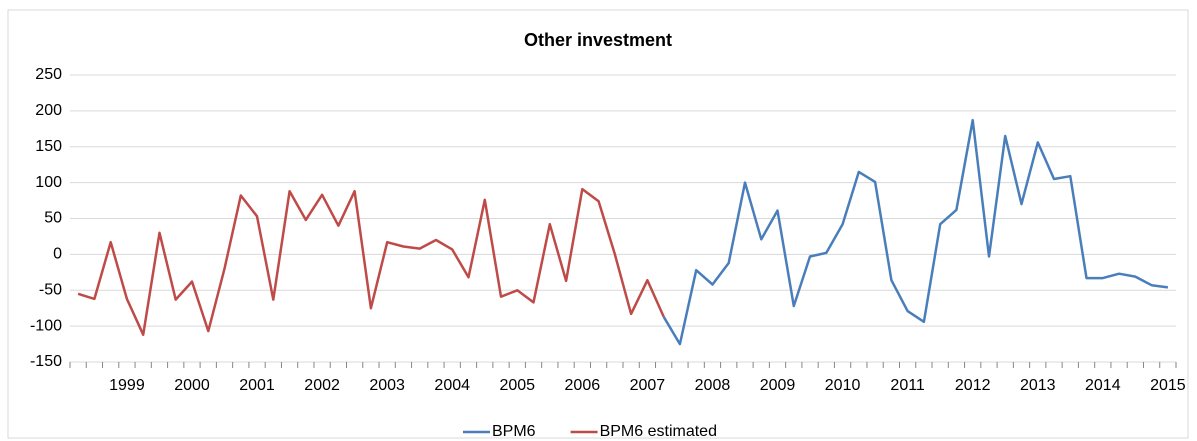 The width and height of the screenshot is (1197, 441). I want to click on x-tick-label: 2008, so click(713, 385).